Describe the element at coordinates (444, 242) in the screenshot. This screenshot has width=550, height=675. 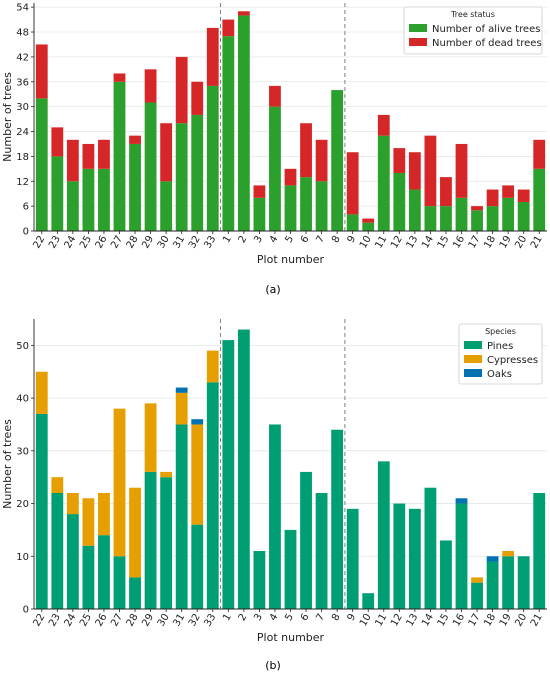
I see `x-tick-label: 15` at that location.